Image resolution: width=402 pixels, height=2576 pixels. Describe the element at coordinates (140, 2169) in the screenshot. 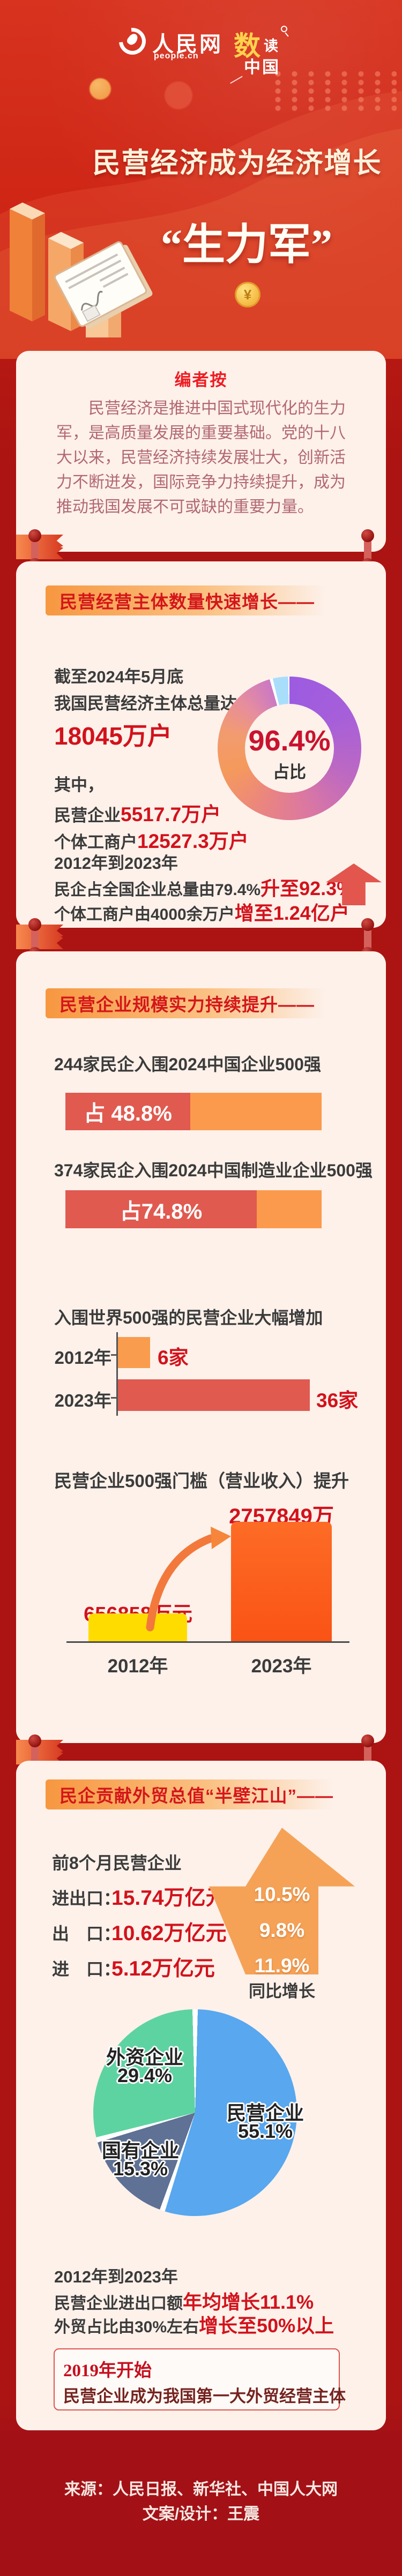

I see `pie-pct-state: 15.3%` at that location.